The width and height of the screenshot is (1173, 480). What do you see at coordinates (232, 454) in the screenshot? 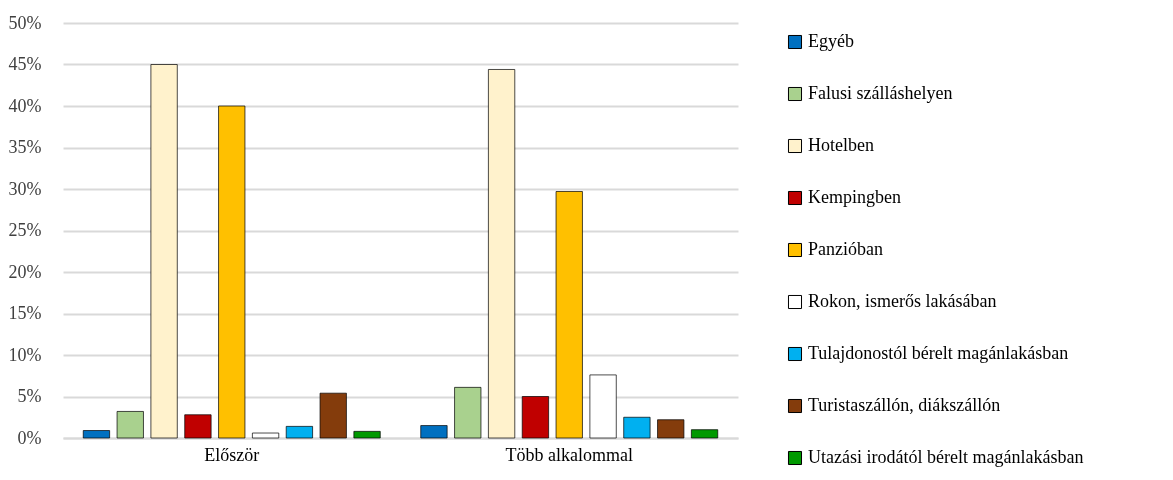
I see `x-tick-label: Először` at bounding box center [232, 454].